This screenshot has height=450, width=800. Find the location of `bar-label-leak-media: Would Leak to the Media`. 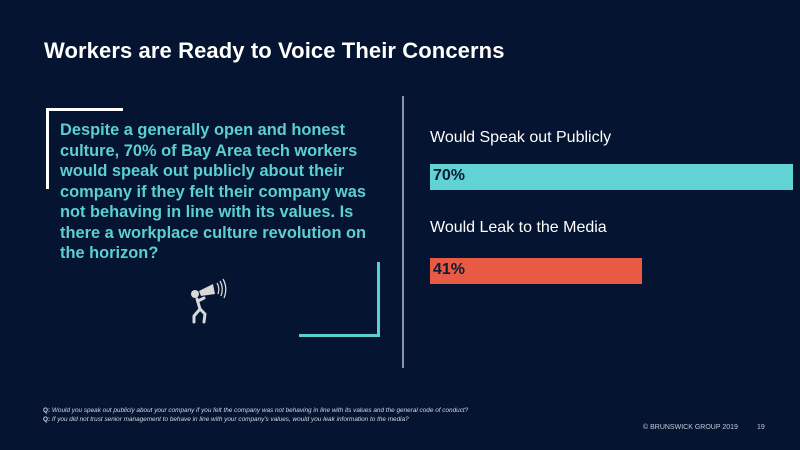

bar-label-leak-media: Would Leak to the Media is located at coordinates (518, 227).